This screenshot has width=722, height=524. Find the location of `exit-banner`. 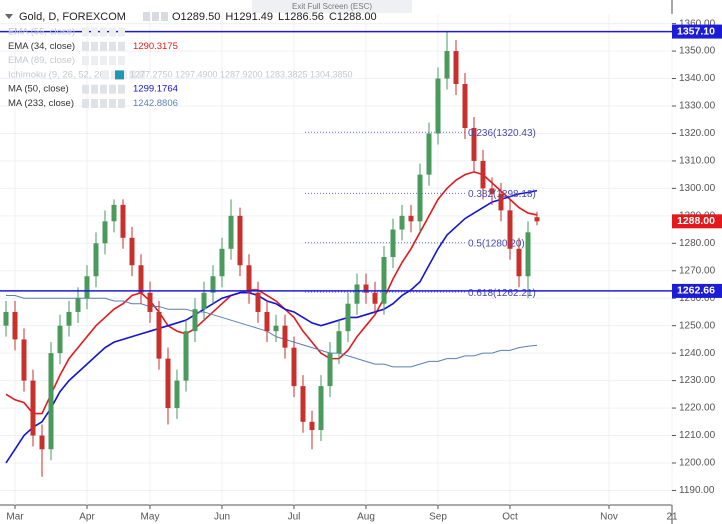

exit-banner is located at coordinates (332, 6).